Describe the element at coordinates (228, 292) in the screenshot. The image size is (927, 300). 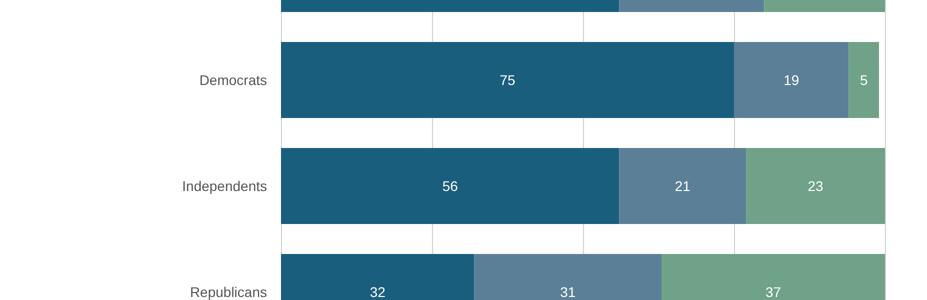
I see `y-tick-label: Republicans` at that location.